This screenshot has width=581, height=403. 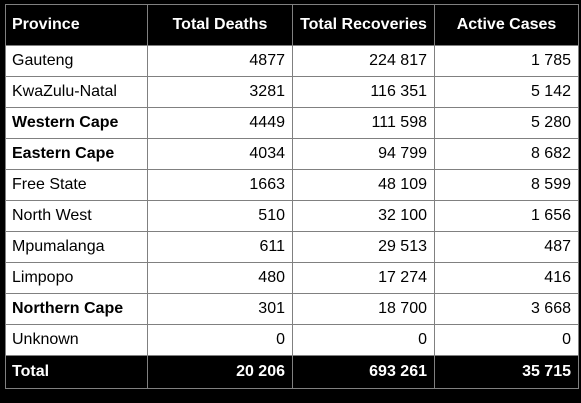 I want to click on cell-province: North West, so click(x=76, y=216).